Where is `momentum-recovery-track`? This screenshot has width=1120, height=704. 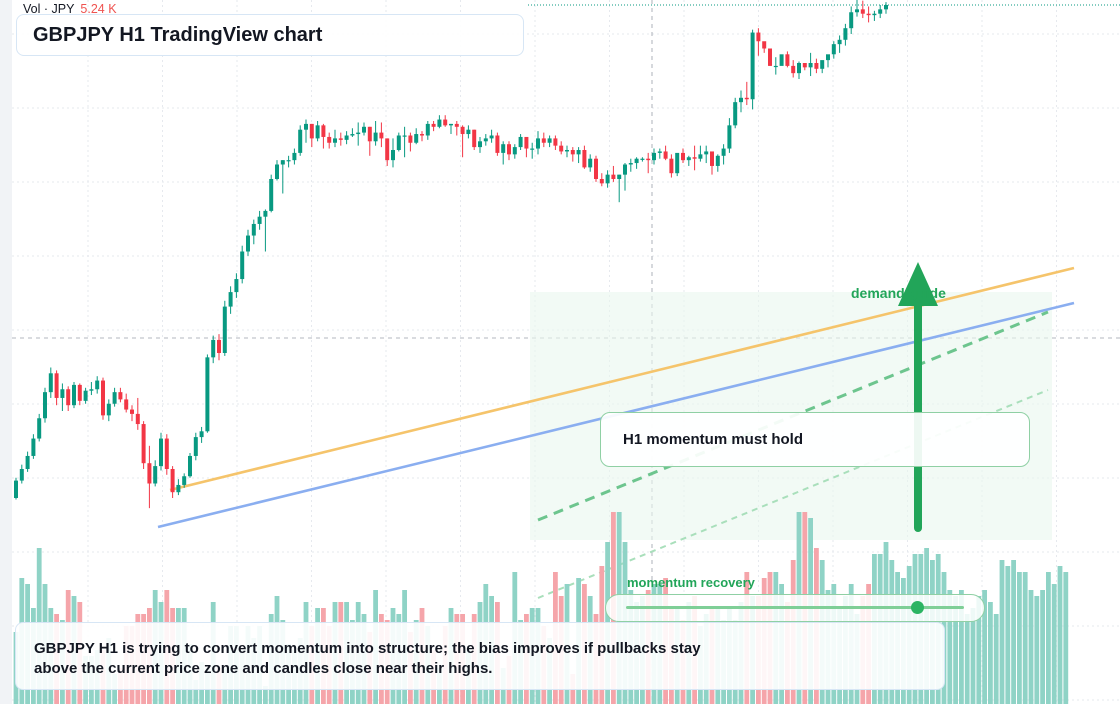 momentum-recovery-track is located at coordinates (795, 607).